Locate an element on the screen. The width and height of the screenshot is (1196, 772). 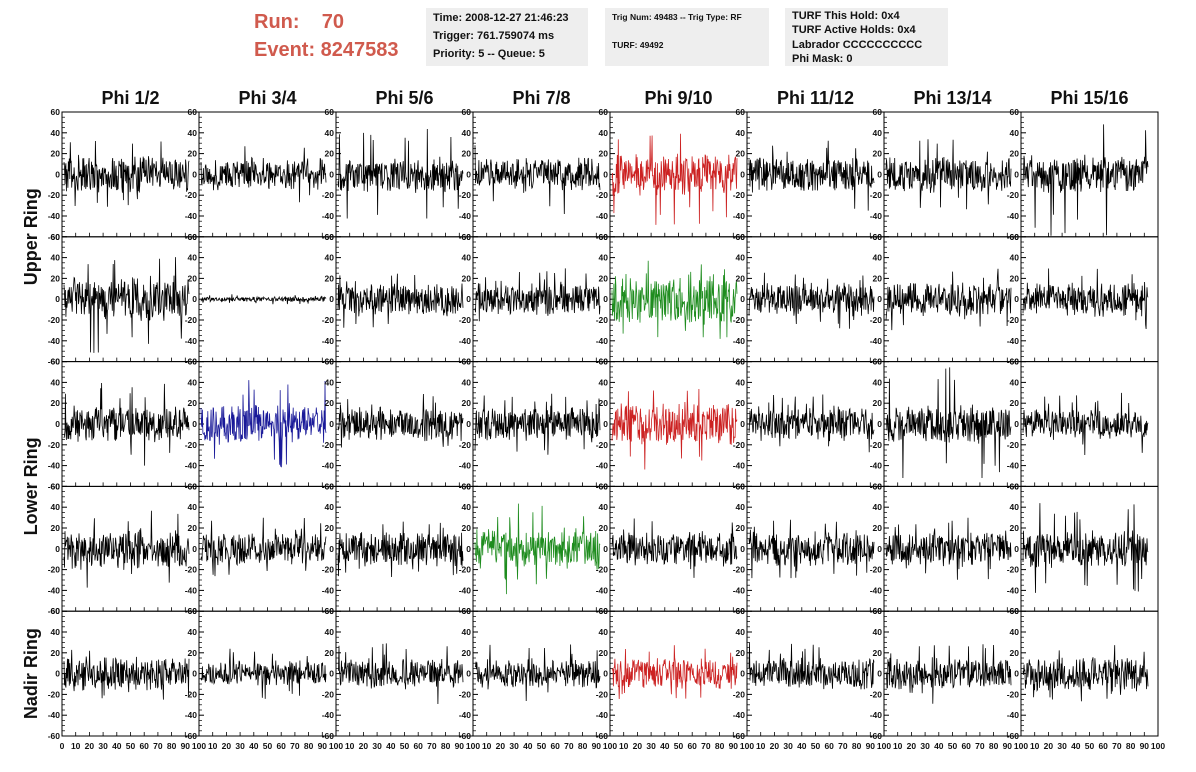
column-header: Phi 15/16 is located at coordinates (1089, 98).